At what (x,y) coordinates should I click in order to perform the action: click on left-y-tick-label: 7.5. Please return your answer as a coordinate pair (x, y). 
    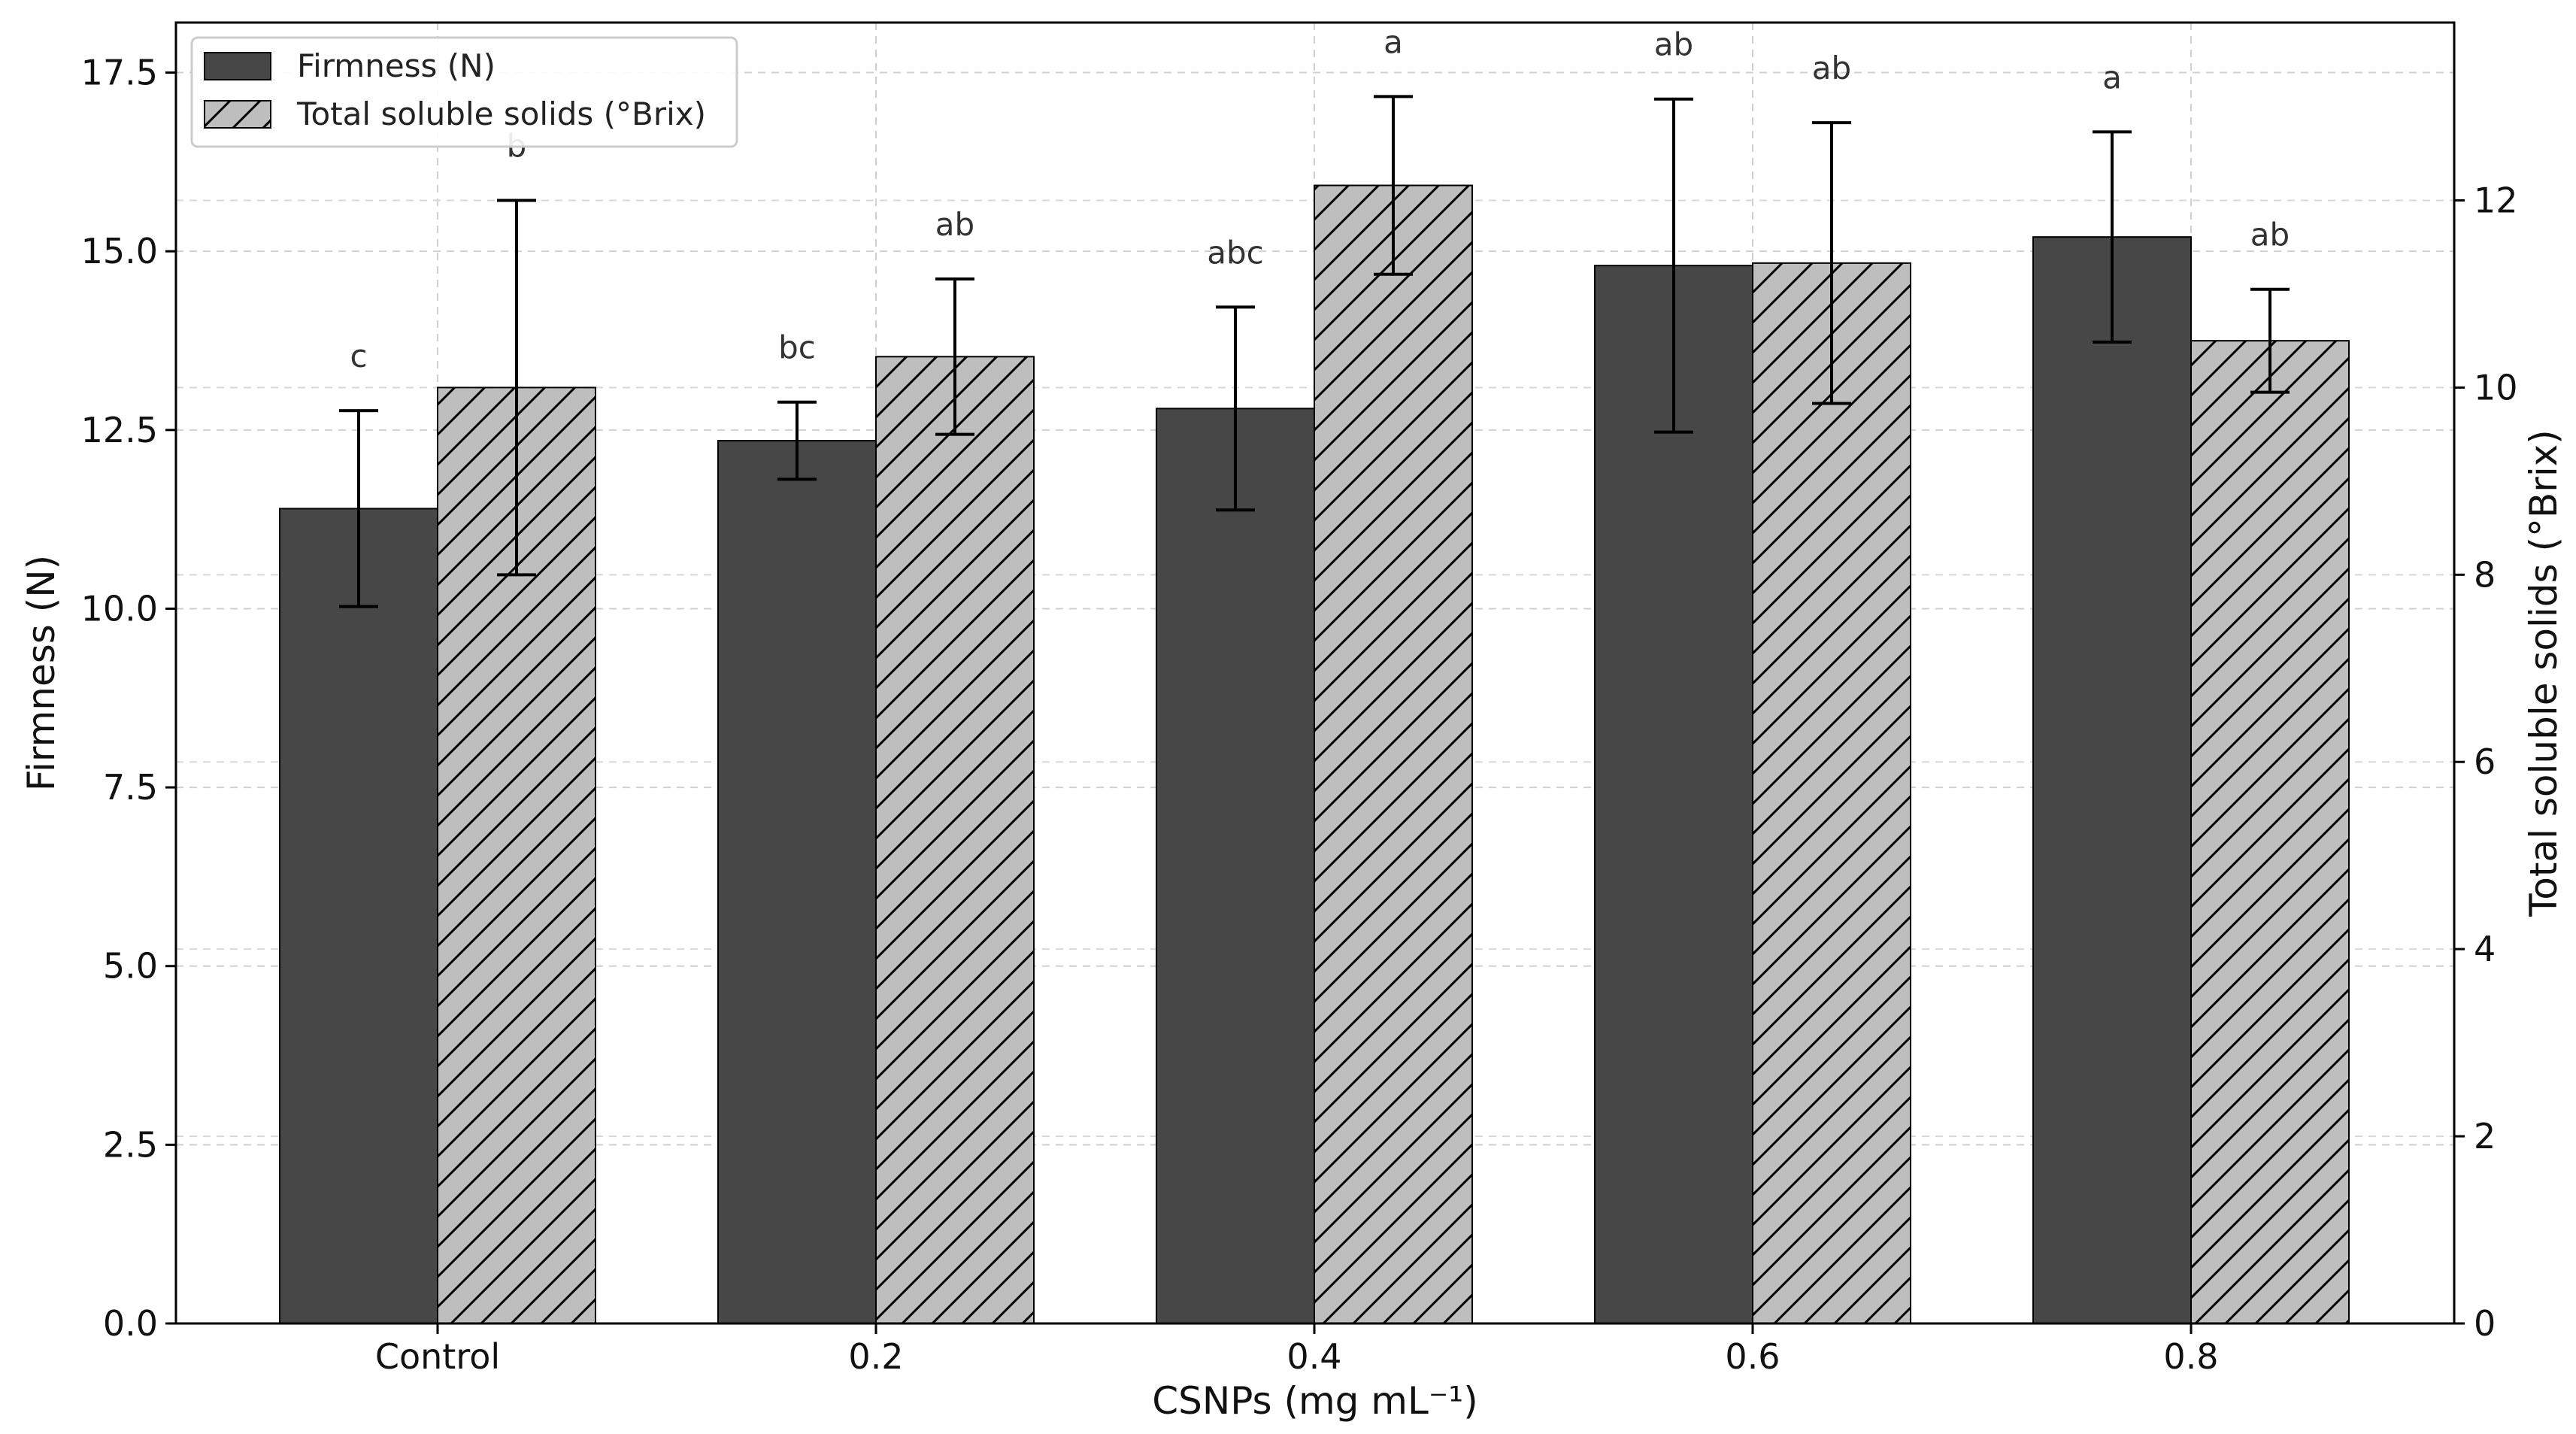
    Looking at the image, I should click on (130, 787).